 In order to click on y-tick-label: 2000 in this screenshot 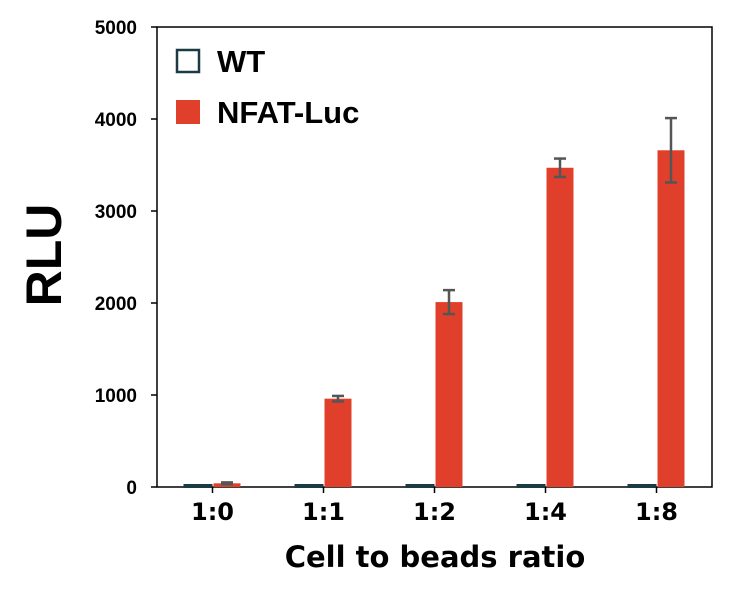, I will do `click(116, 304)`.